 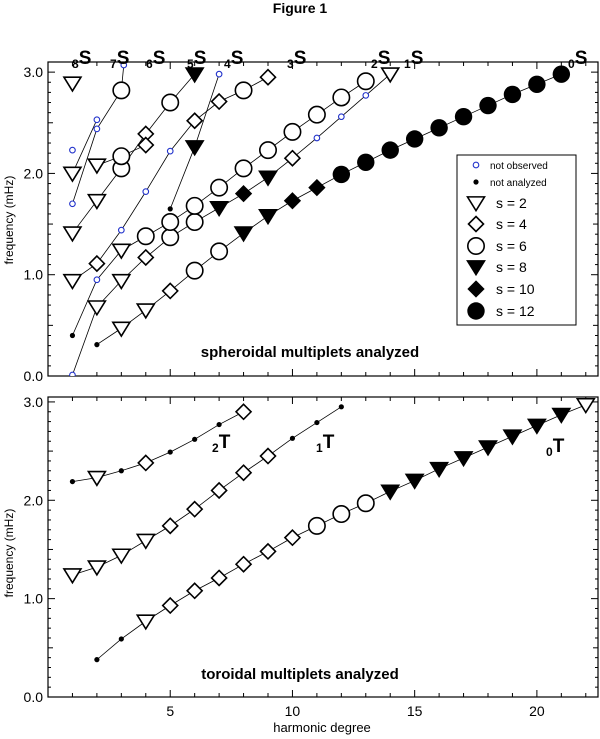 What do you see at coordinates (98, 134) in the screenshot?
I see `branch-line` at bounding box center [98, 134].